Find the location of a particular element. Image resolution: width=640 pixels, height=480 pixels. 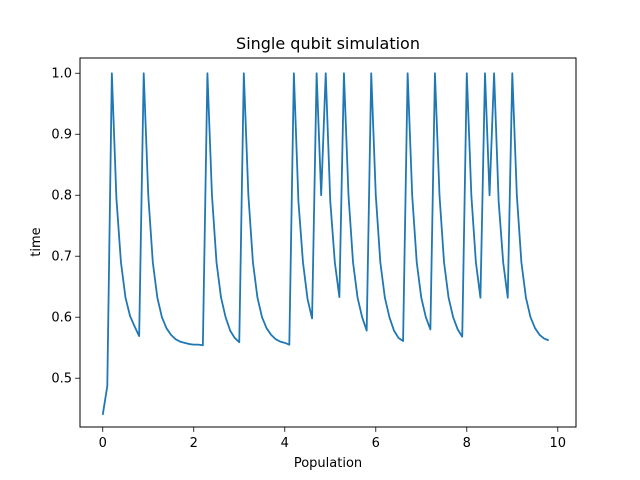

x-tick-label: 10 is located at coordinates (558, 443).